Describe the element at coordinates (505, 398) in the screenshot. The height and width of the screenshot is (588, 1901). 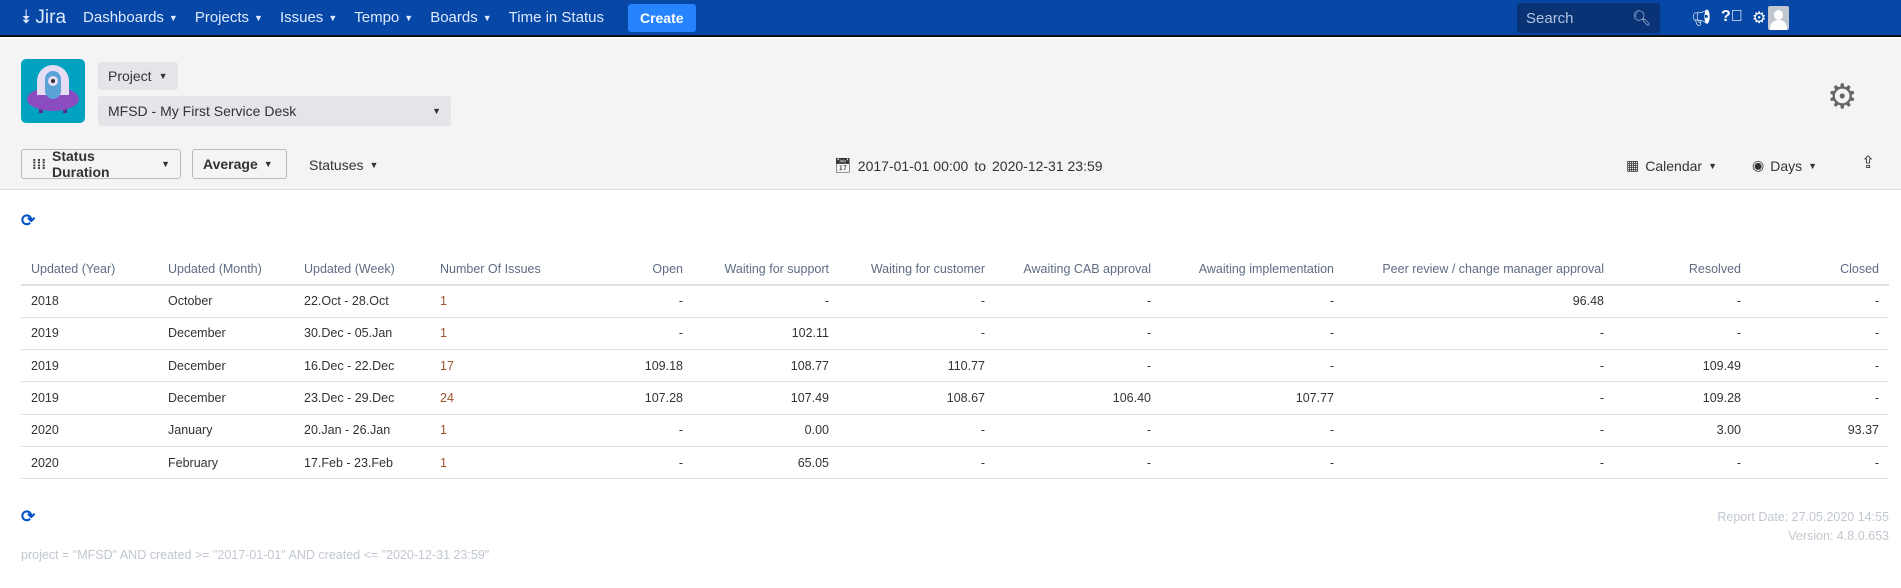
I see `table-cell: 24` at that location.